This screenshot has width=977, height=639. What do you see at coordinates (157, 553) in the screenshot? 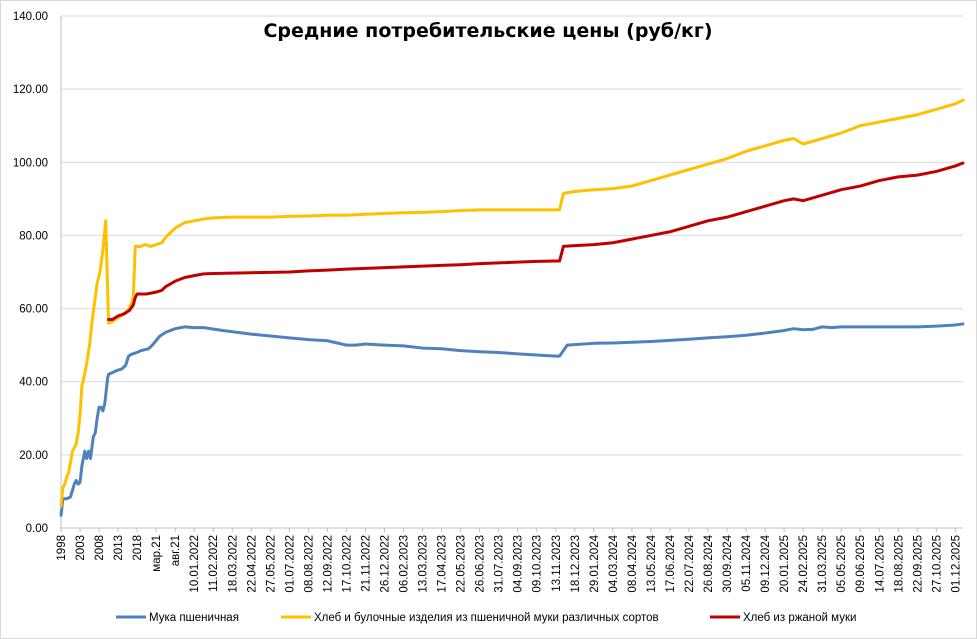
I see `x-tick-label: мар.21` at bounding box center [157, 553].